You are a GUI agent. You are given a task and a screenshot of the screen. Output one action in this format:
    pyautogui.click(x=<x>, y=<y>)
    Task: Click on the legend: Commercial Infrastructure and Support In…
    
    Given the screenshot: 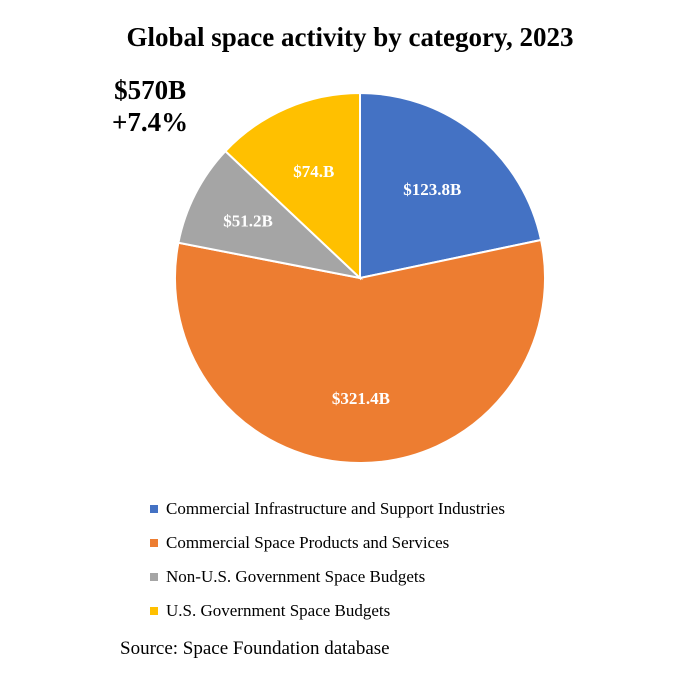 What is the action you would take?
    pyautogui.click(x=327, y=560)
    